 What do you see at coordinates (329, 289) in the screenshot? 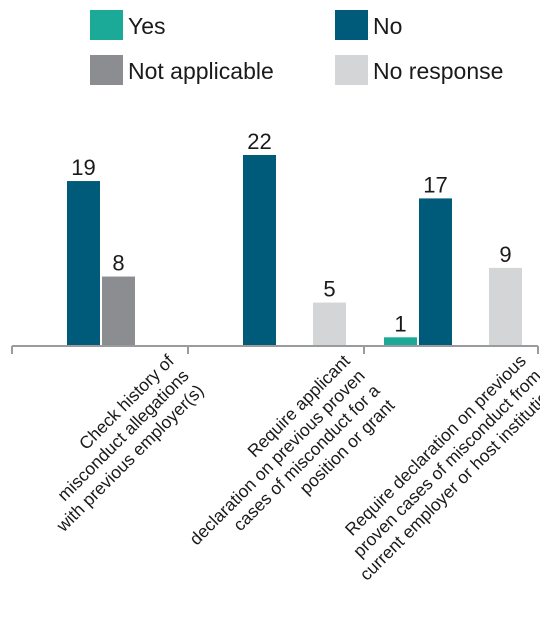
I see `value-label-no-response-group-2: 5` at bounding box center [329, 289].